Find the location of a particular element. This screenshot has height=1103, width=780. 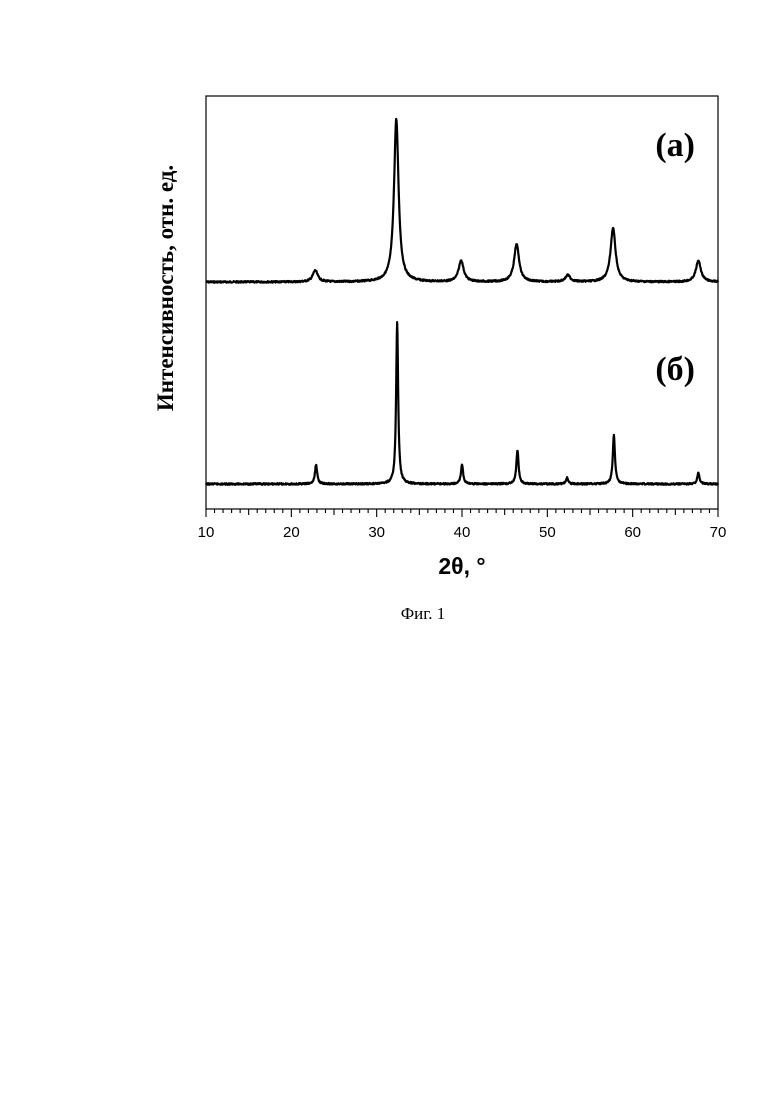

figure-caption: Фиг. 1 is located at coordinates (423, 613).